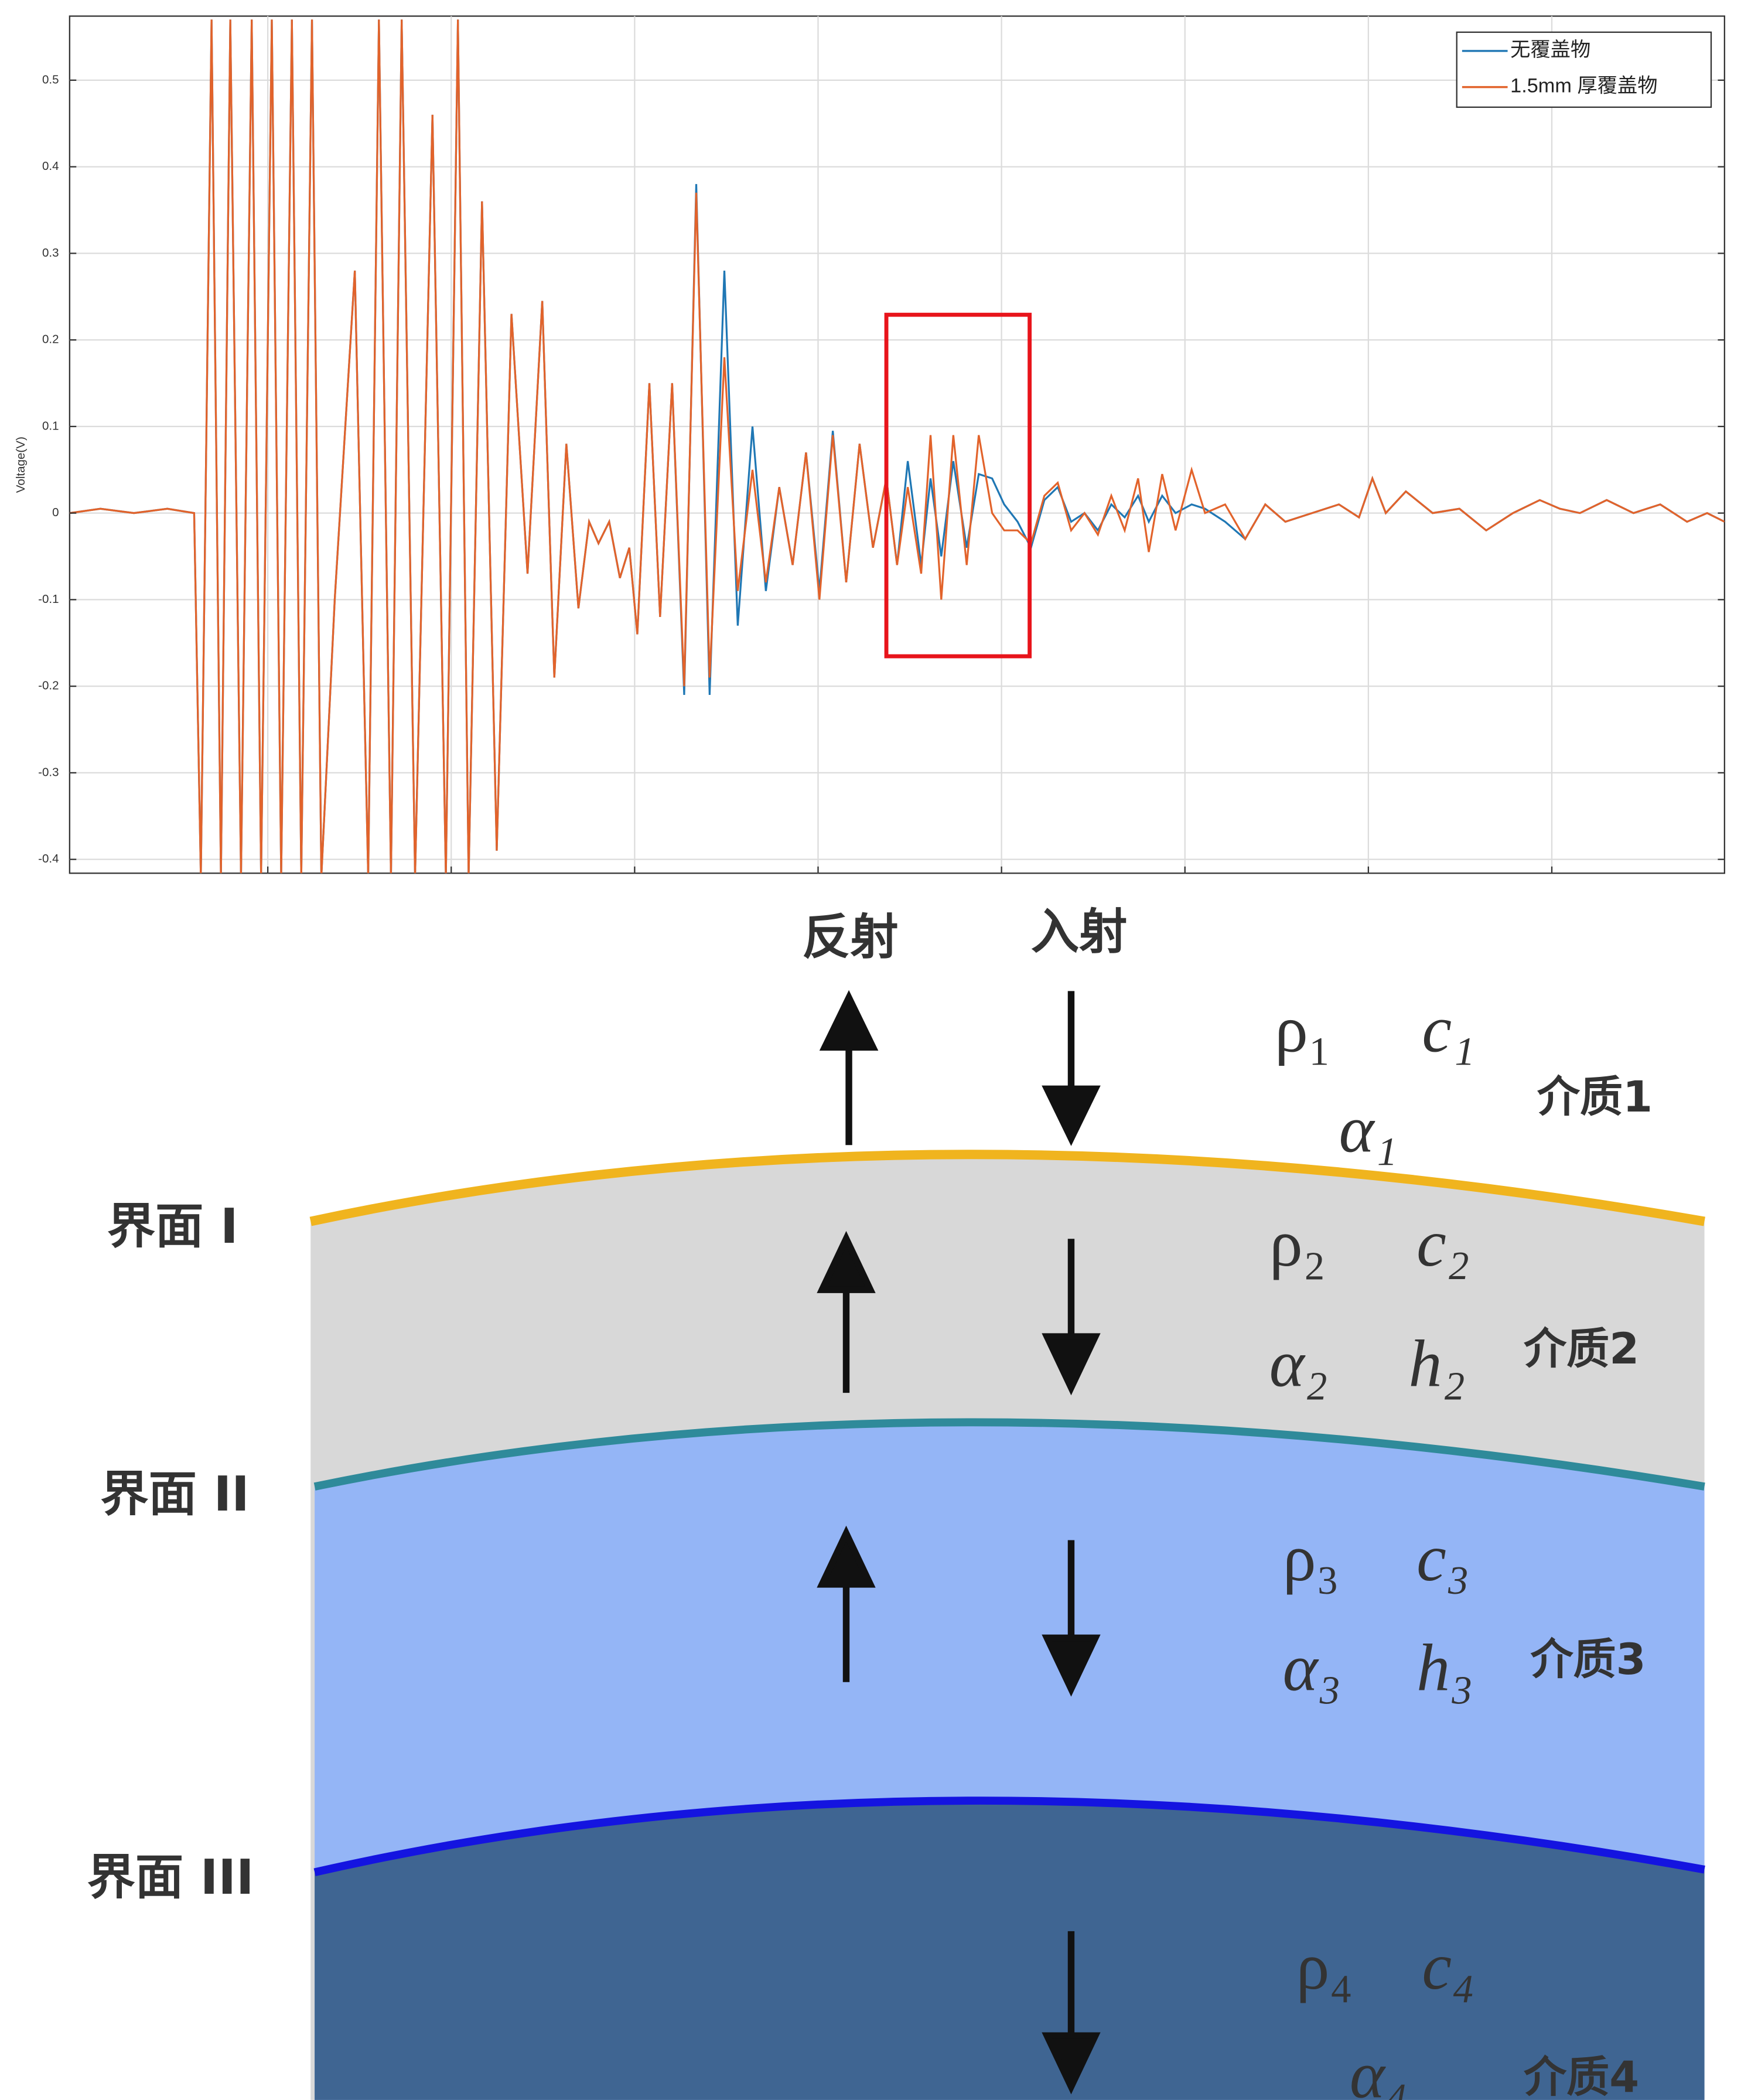 The width and height of the screenshot is (1758, 2100). Describe the element at coordinates (1079, 932) in the screenshot. I see `incident-label: 入射` at that location.